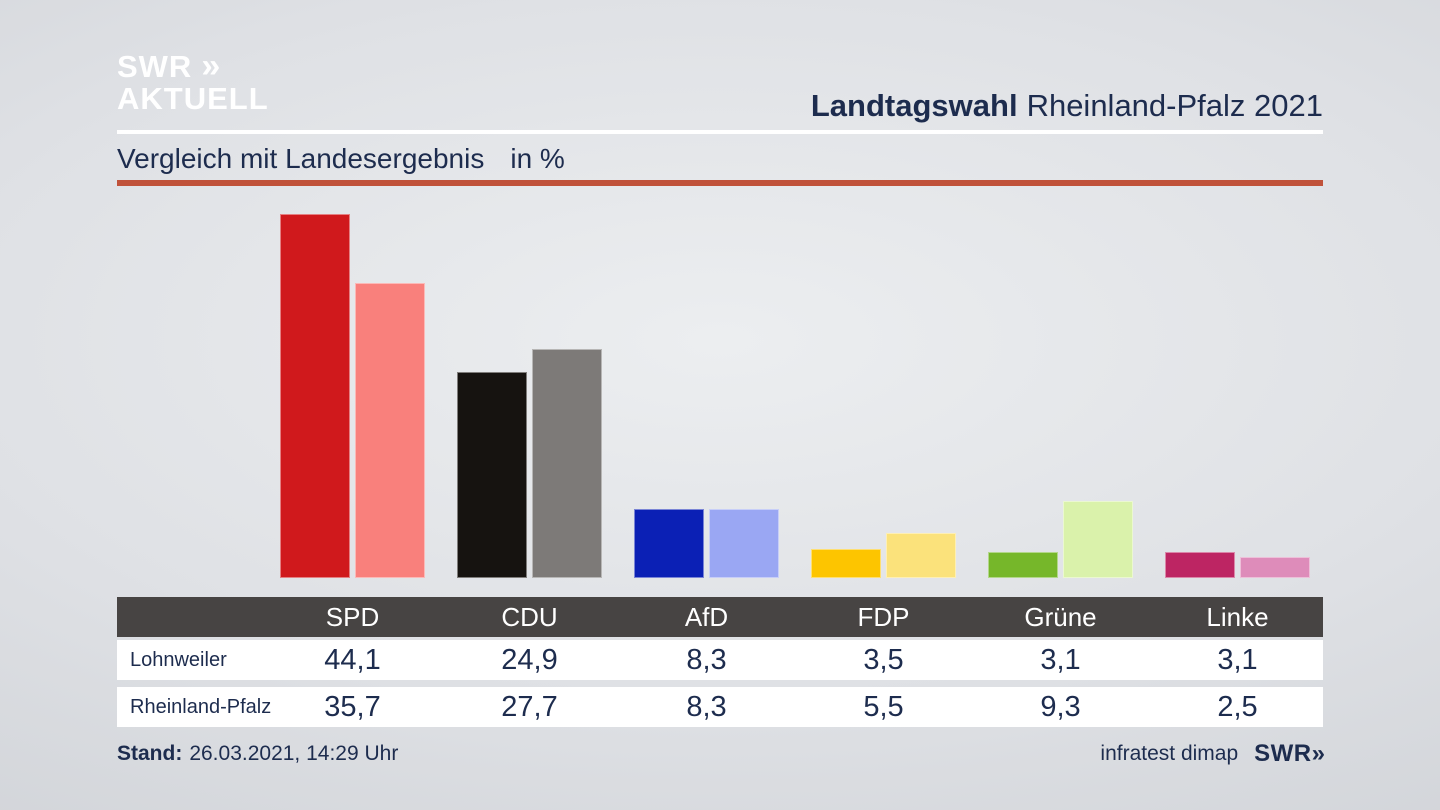 Image resolution: width=1440 pixels, height=810 pixels. Describe the element at coordinates (537, 158) in the screenshot. I see `subtitle-unit: in %` at that location.